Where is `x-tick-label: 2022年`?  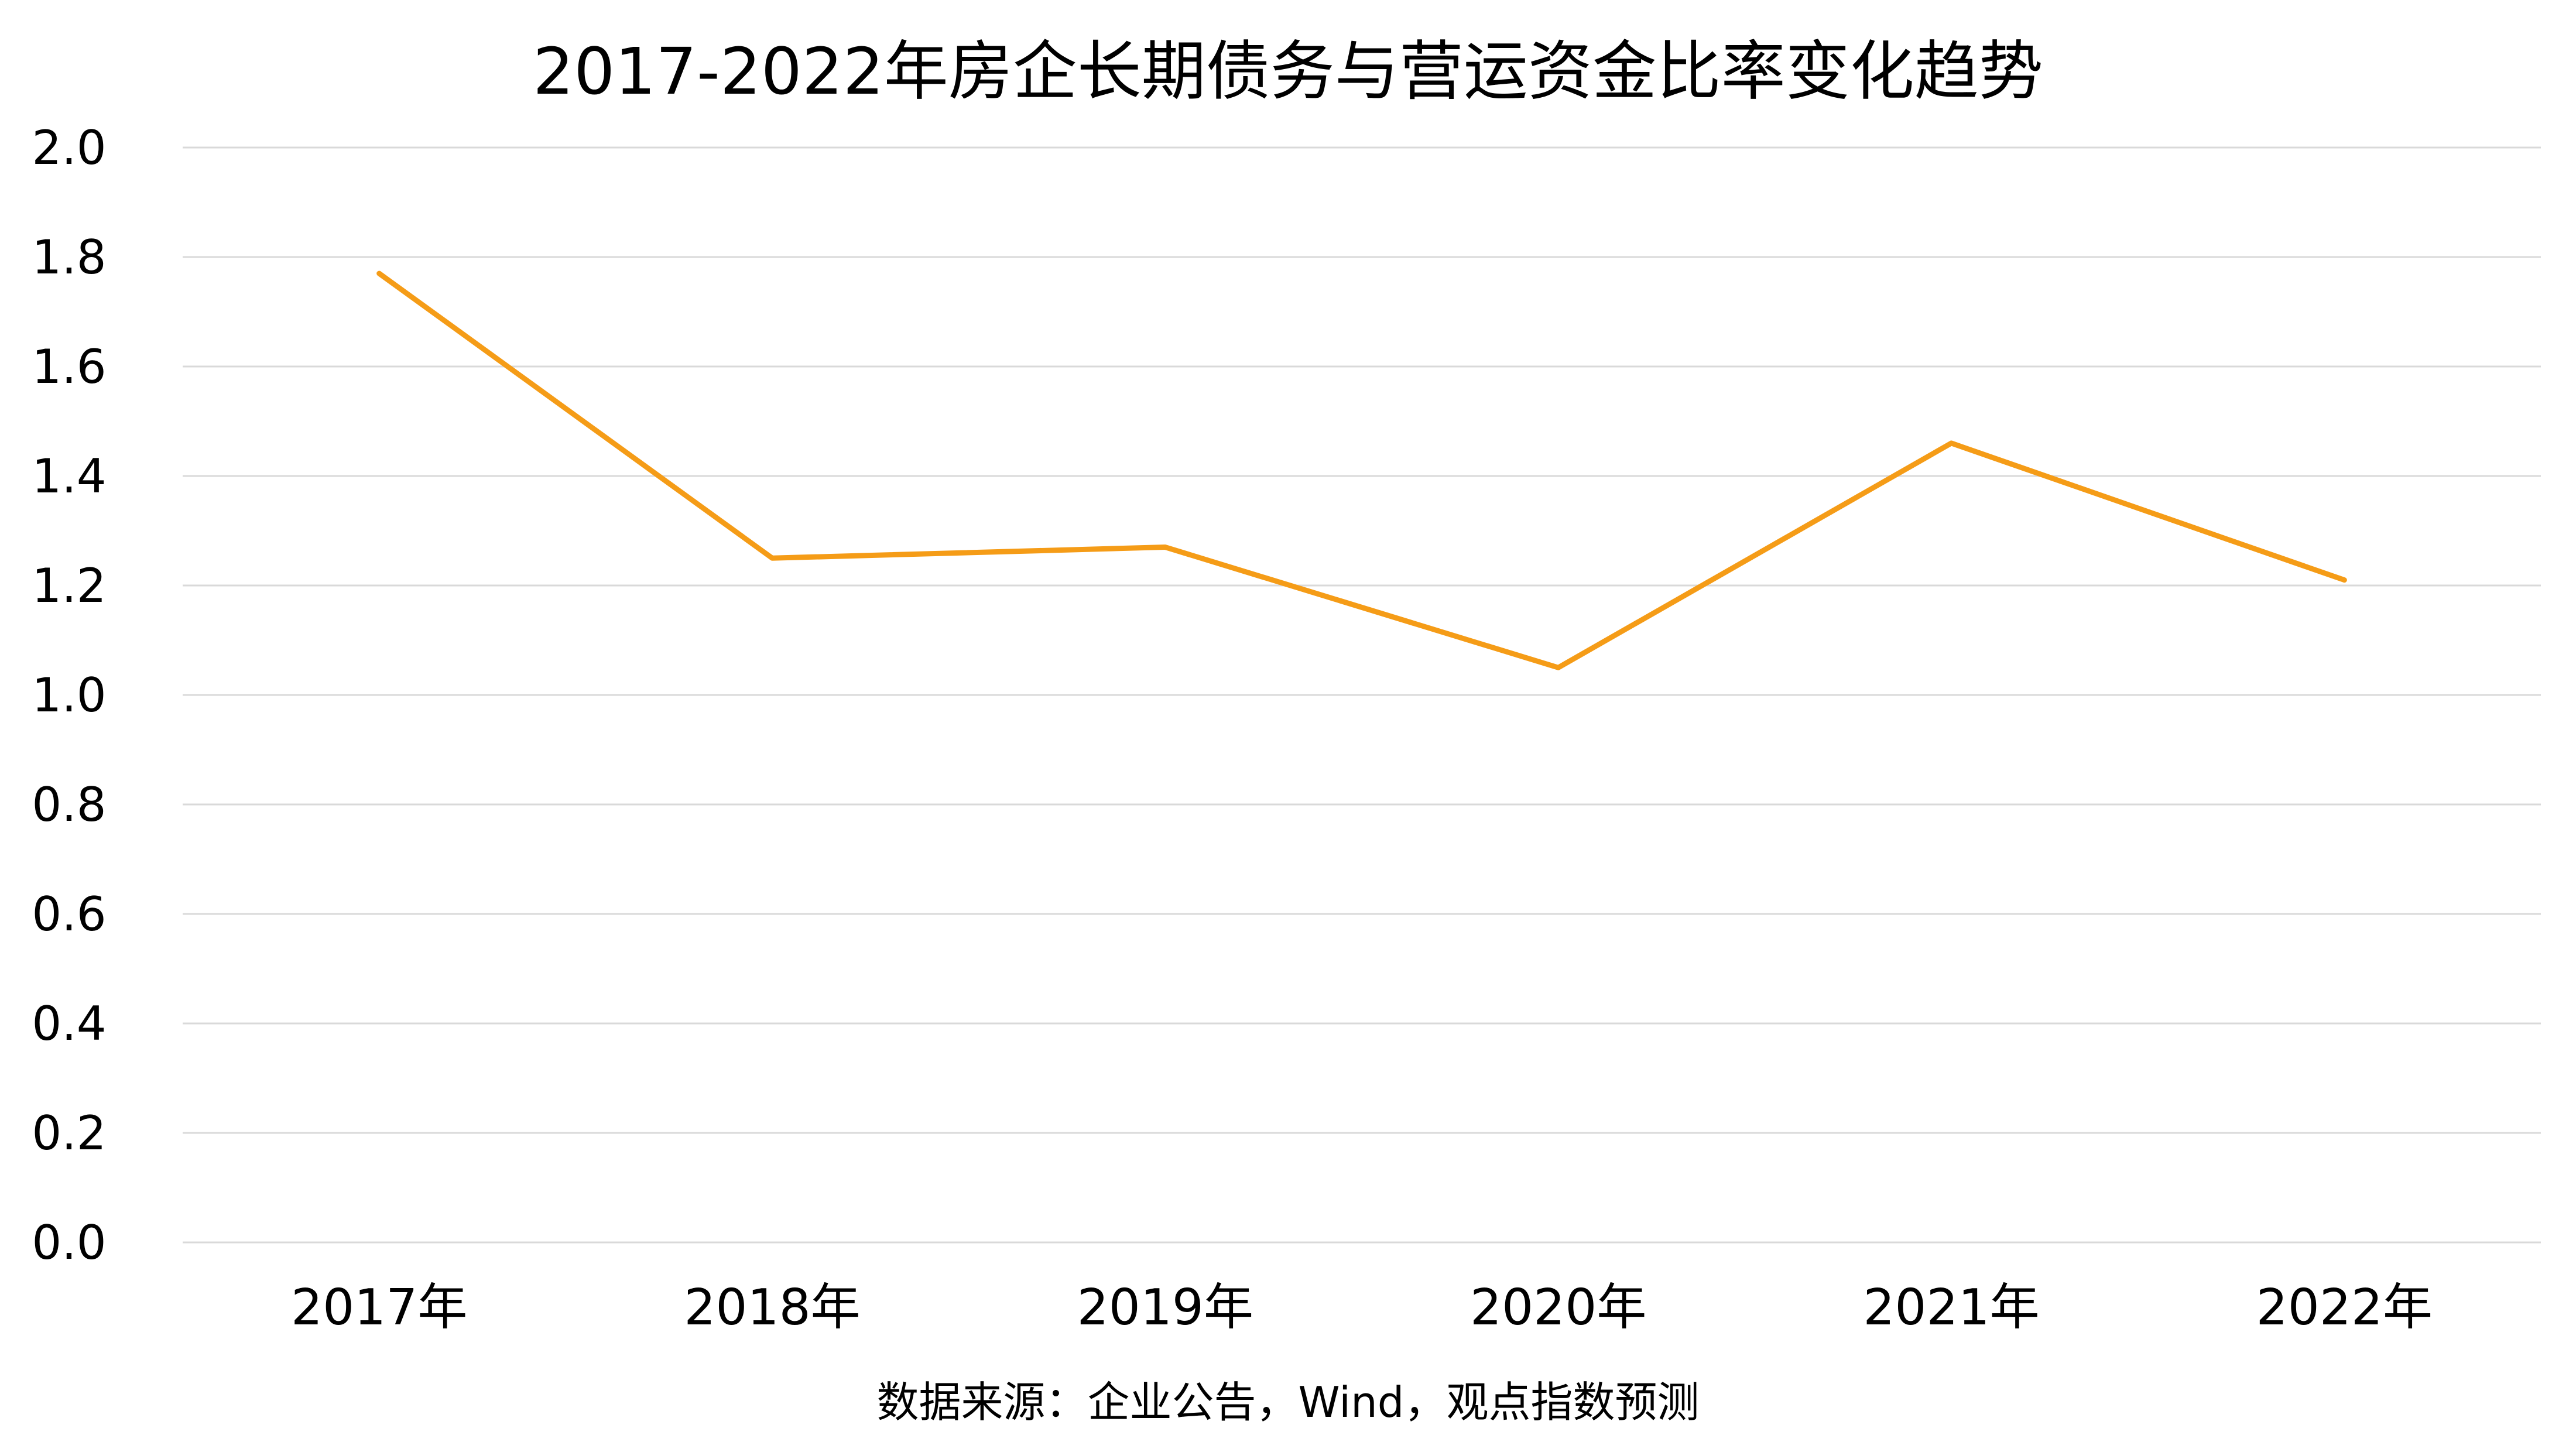 x-tick-label: 2022年 is located at coordinates (2344, 1308).